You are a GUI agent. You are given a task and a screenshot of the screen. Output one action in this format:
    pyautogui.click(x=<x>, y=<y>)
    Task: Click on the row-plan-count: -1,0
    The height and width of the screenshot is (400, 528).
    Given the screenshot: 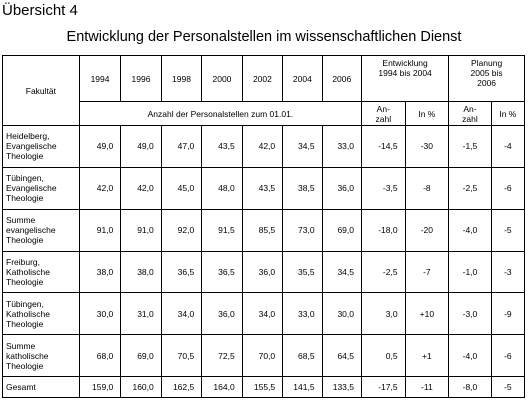 What is the action you would take?
    pyautogui.click(x=470, y=272)
    